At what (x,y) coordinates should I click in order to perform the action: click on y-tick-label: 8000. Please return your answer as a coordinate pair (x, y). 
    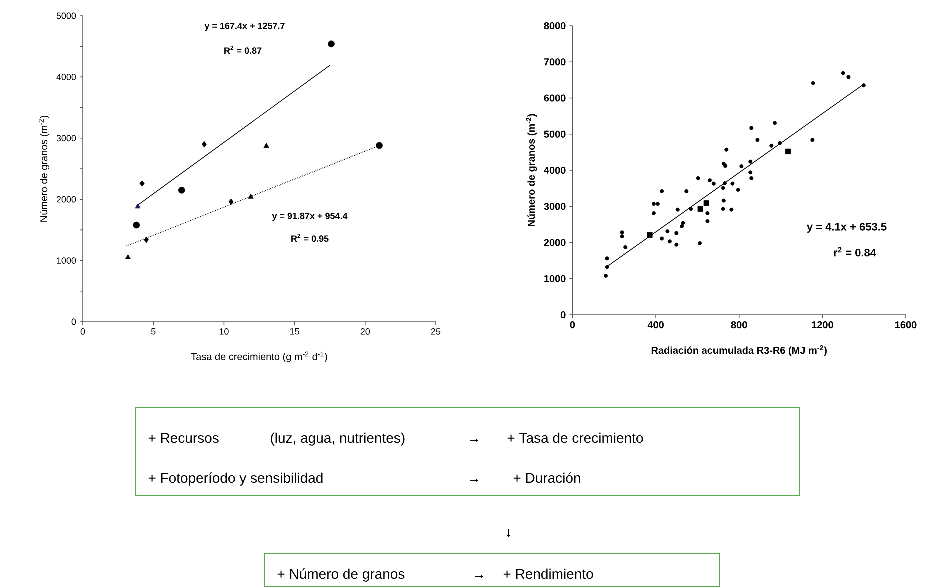
    Looking at the image, I should click on (555, 26).